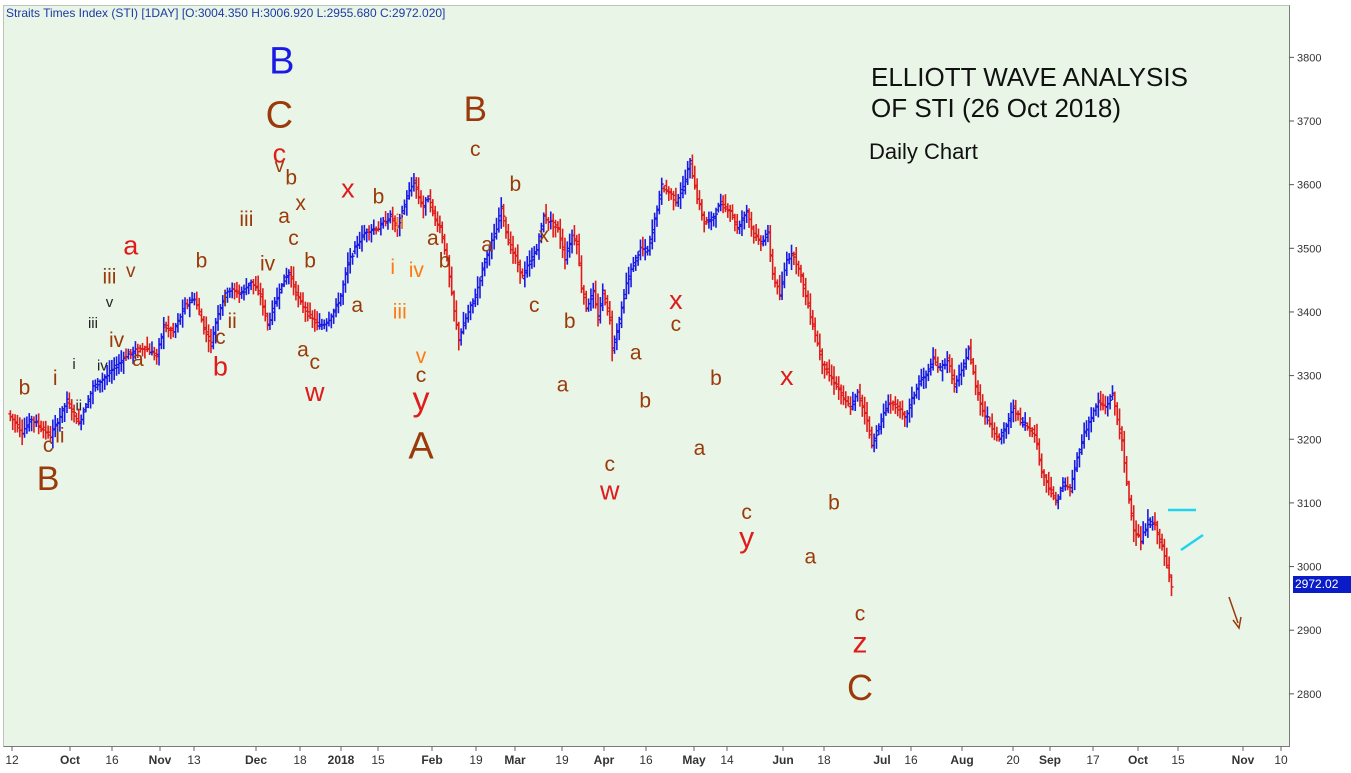 The height and width of the screenshot is (773, 1351). Describe the element at coordinates (475, 109) in the screenshot. I see `wave-label: B` at that location.